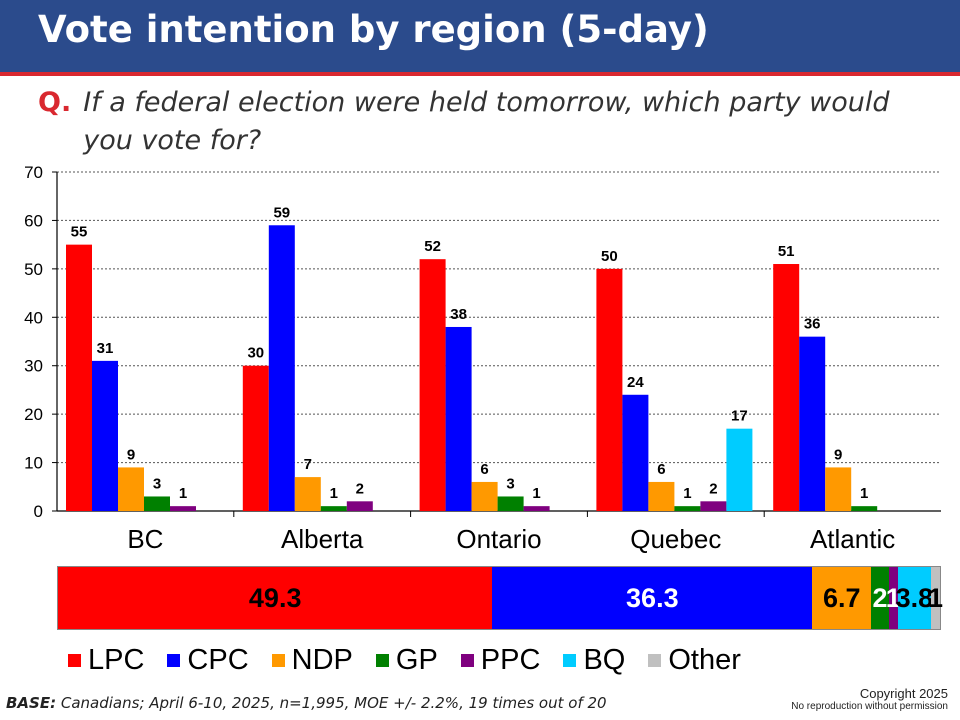 Image resolution: width=960 pixels, height=720 pixels. I want to click on data-label-bq-quebec: 17, so click(739, 416).